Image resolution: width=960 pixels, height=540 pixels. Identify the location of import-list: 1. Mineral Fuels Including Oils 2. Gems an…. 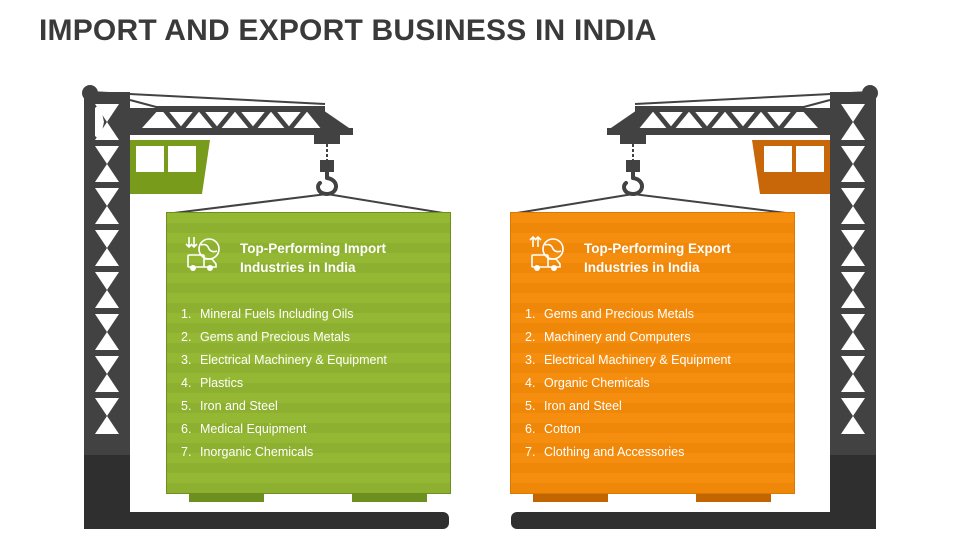
(284, 387).